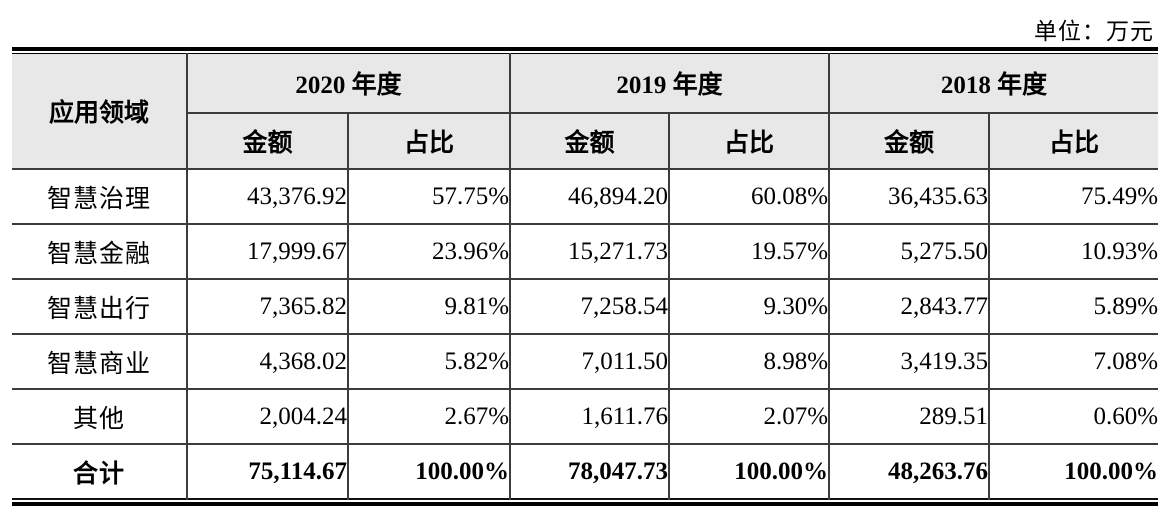 This screenshot has width=1170, height=520. What do you see at coordinates (590, 306) in the screenshot?
I see `amount-cell: 7,258.54` at bounding box center [590, 306].